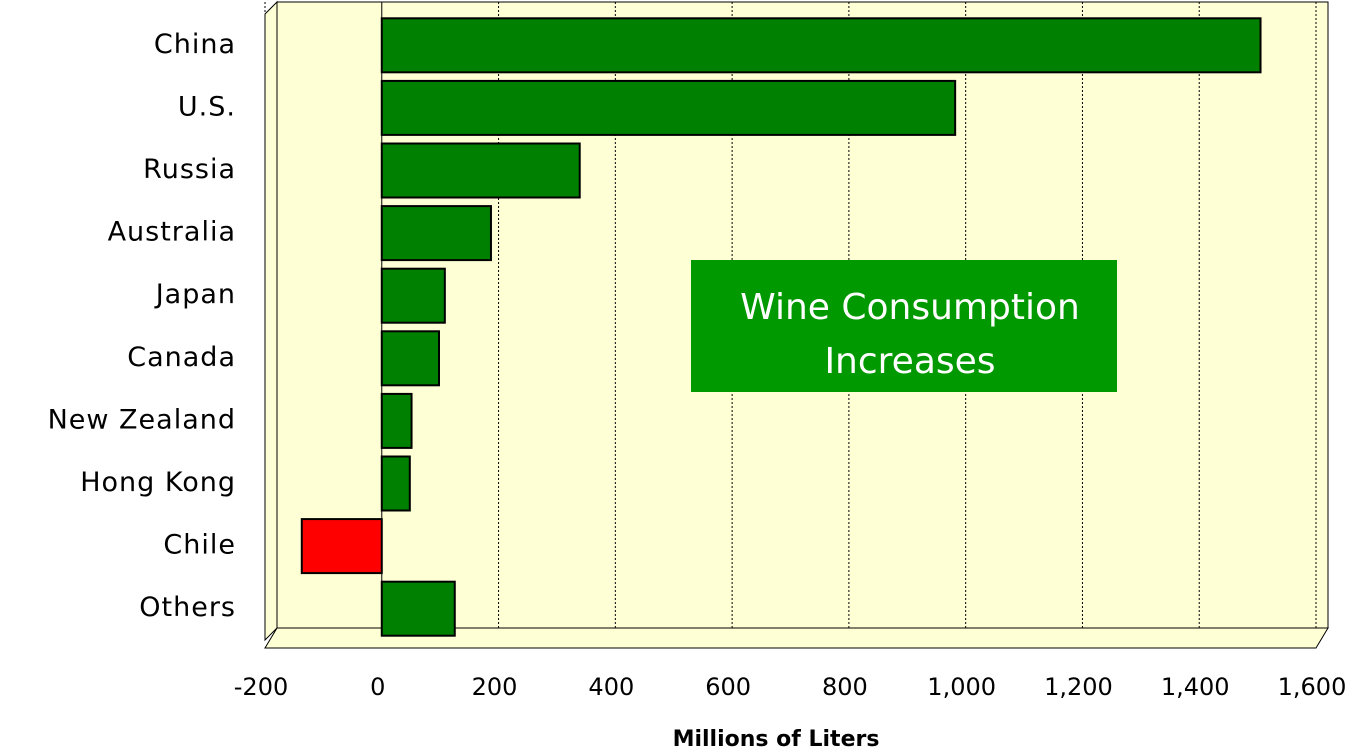 The image size is (1354, 752). What do you see at coordinates (158, 482) in the screenshot?
I see `y-tick-label: Hong Kong` at bounding box center [158, 482].